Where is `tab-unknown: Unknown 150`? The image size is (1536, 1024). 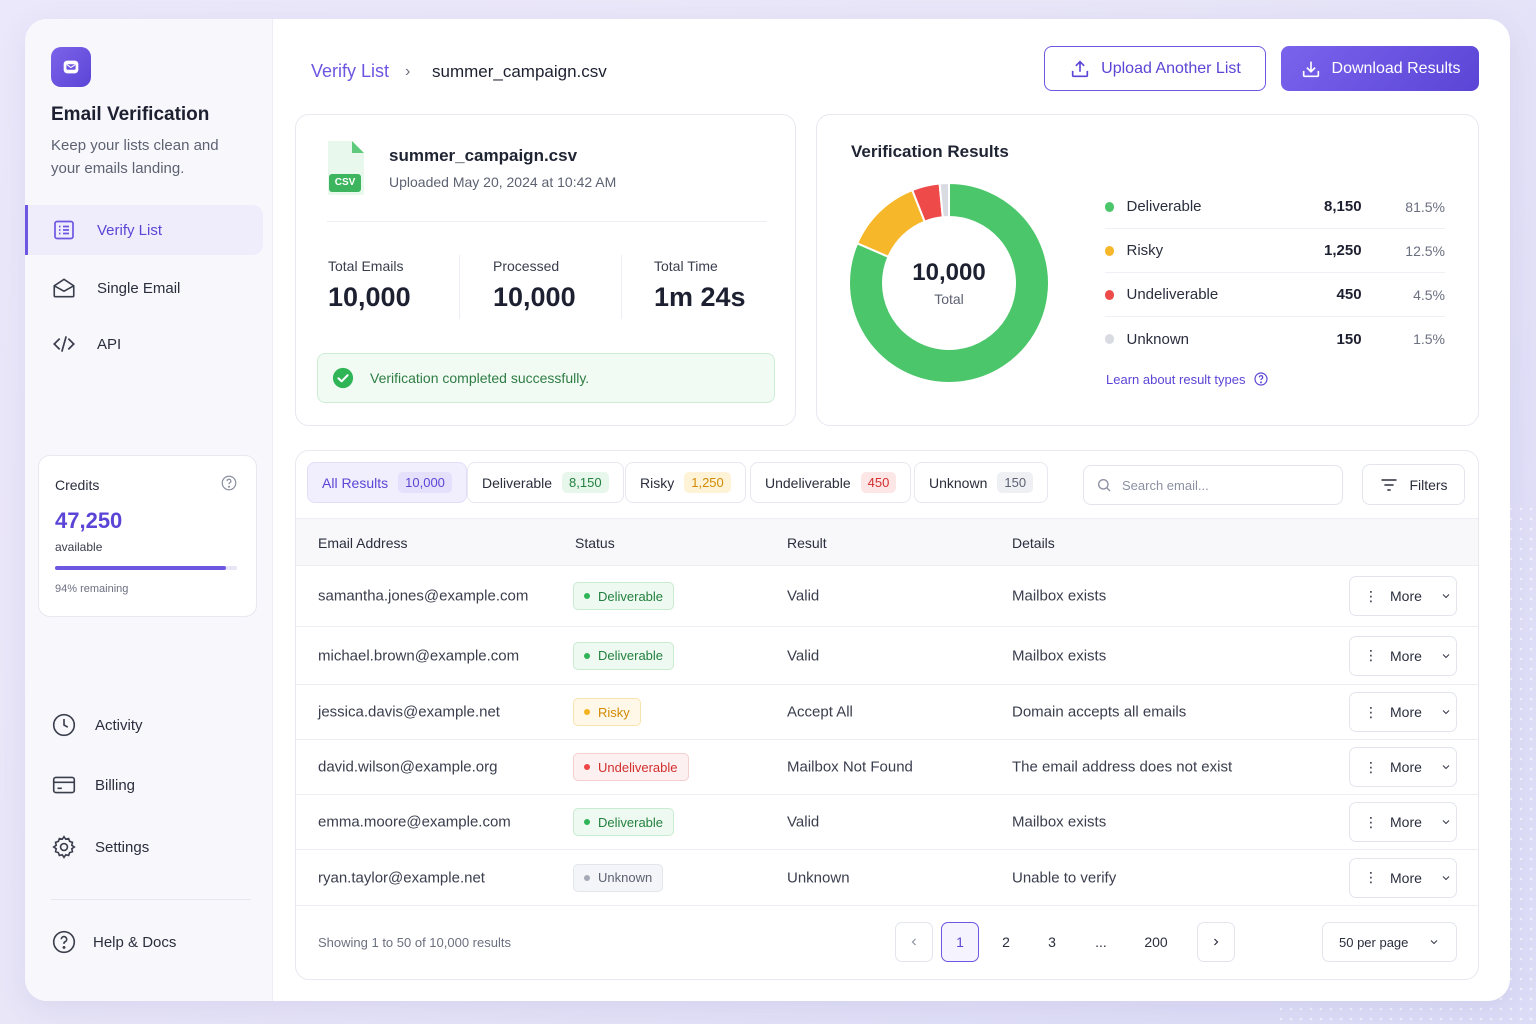 tab-unknown: Unknown 150 is located at coordinates (981, 482).